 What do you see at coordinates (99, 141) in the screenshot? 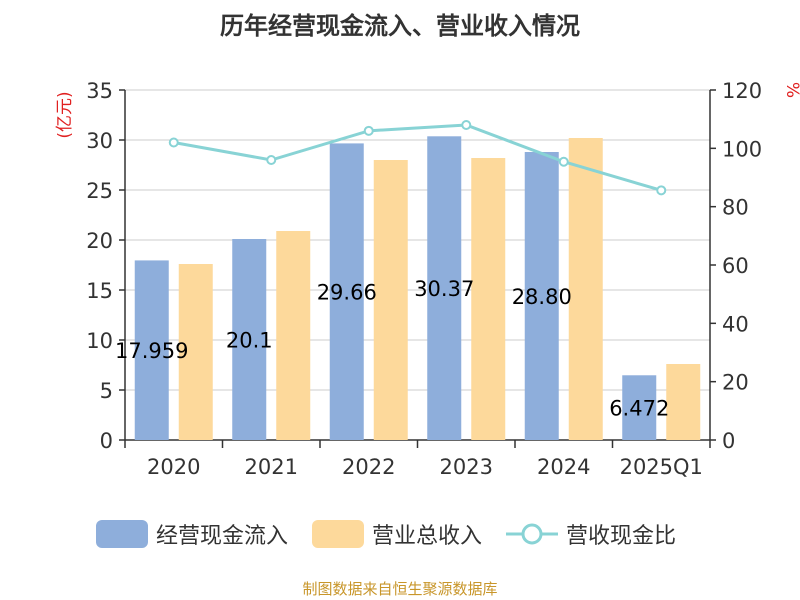
I see `y-left-tick-label: 30` at bounding box center [99, 141].